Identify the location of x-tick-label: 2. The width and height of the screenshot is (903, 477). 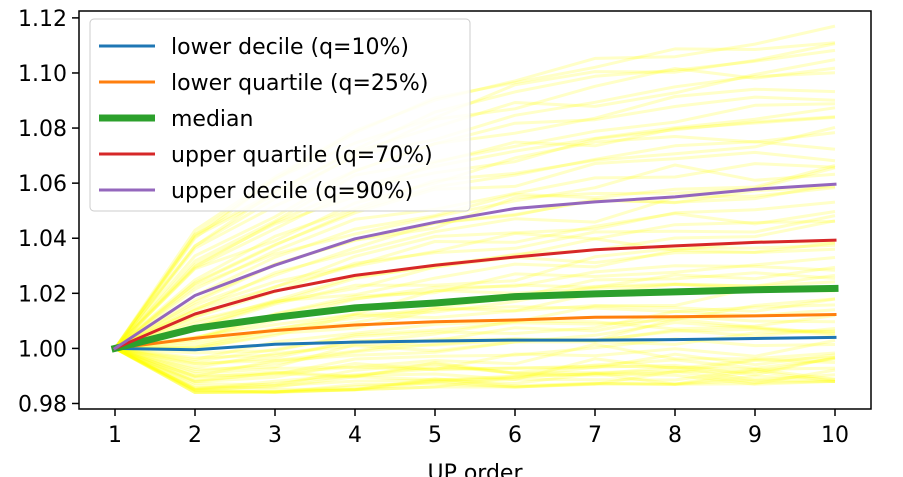
(195, 435).